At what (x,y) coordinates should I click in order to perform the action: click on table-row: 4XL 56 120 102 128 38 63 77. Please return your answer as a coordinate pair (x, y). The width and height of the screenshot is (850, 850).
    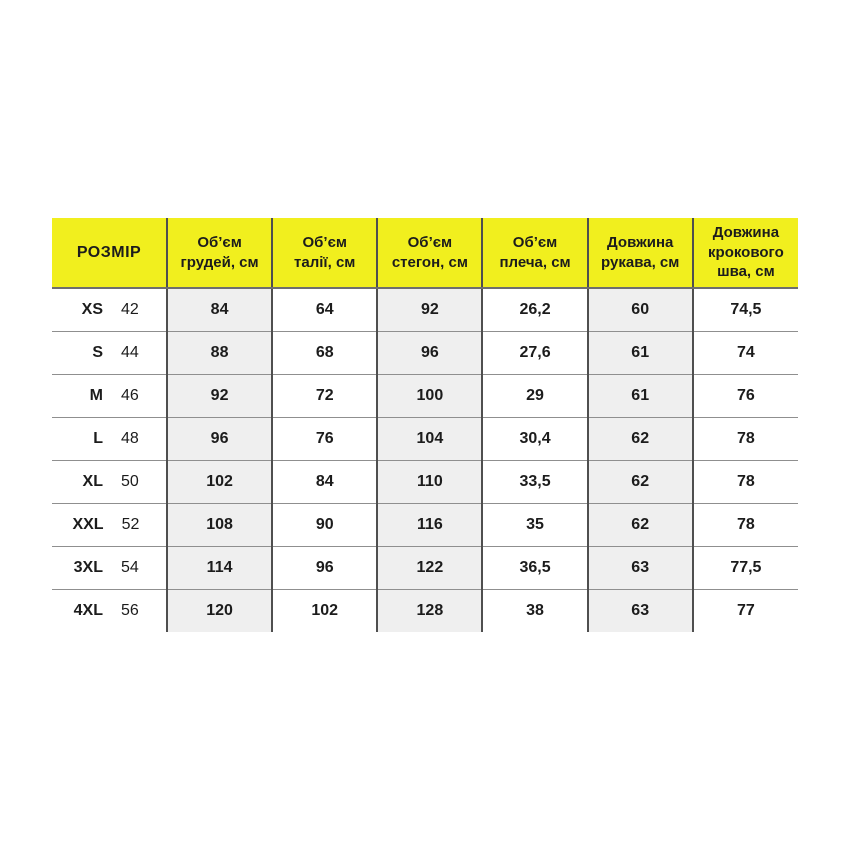
    Looking at the image, I should click on (425, 610).